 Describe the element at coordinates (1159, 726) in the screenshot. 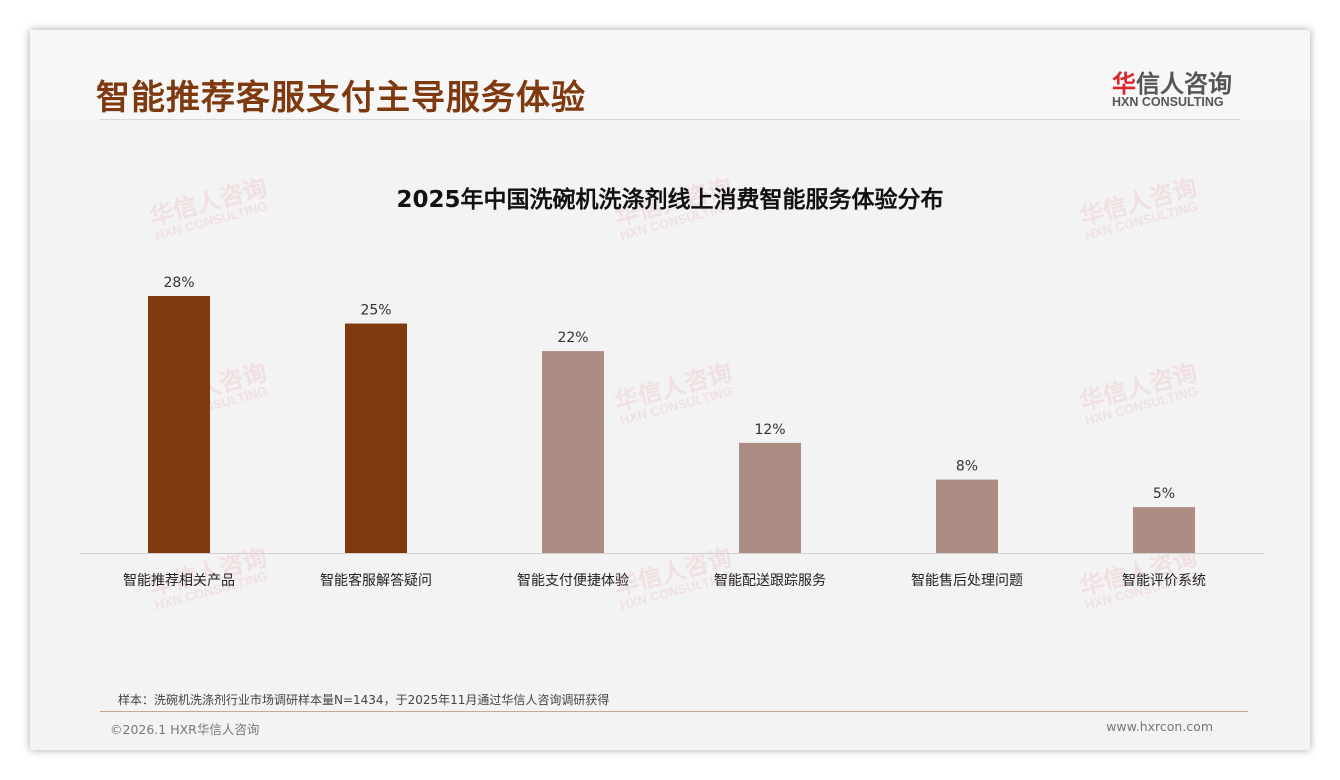

I see `website-url: www.hxrcon.com` at that location.